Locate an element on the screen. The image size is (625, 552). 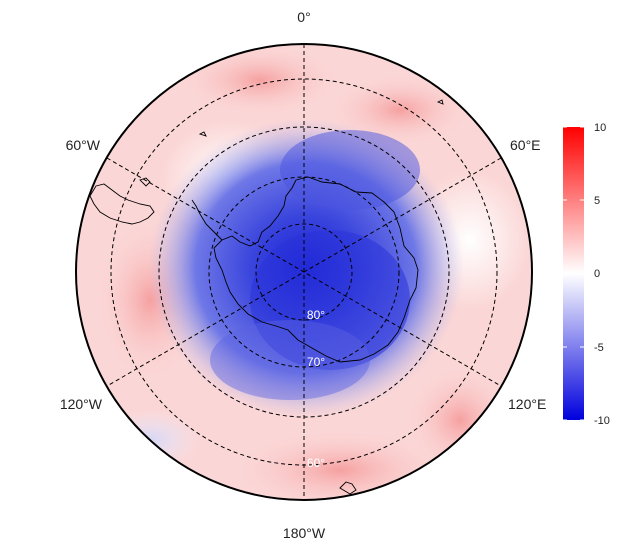
colorbar: 10 5 0 -5 -10 is located at coordinates (586, 274).